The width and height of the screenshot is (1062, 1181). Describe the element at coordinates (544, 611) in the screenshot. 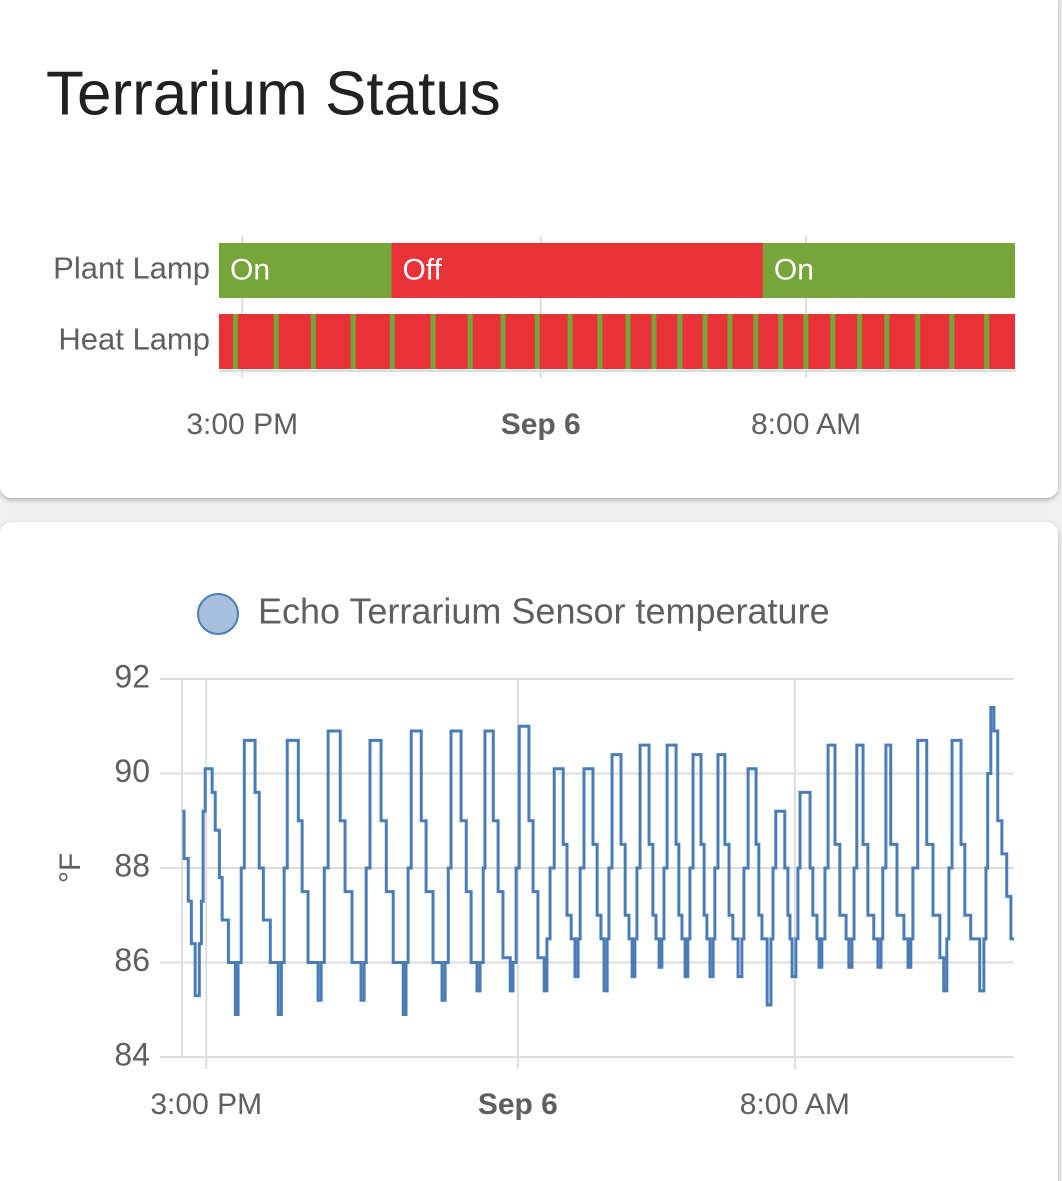

I see `legend-label: Echo Terrarium Sensor temperature` at that location.